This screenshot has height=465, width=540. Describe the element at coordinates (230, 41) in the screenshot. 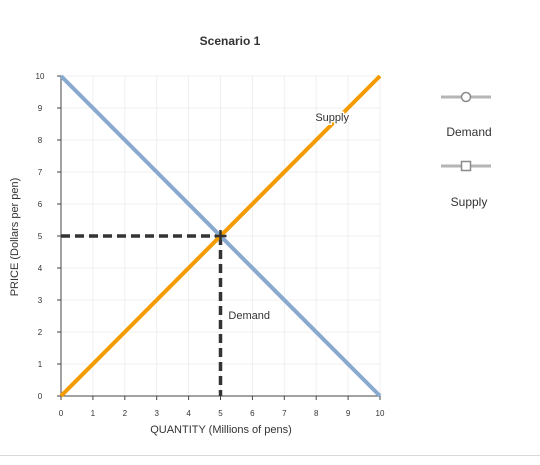

I see `chart-title: Scenario 1` at that location.